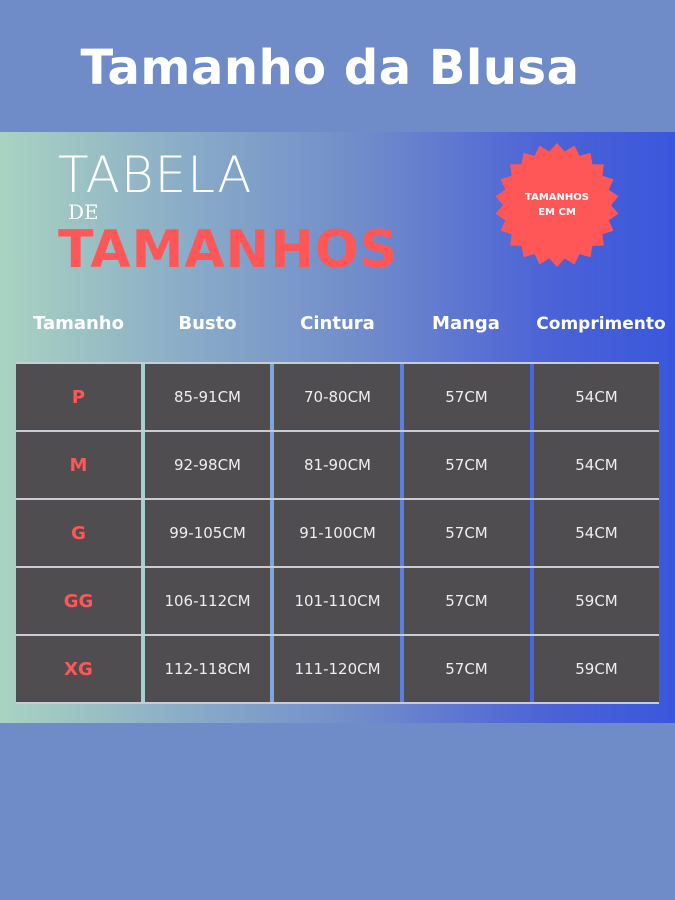 This screenshot has width=675, height=900. What do you see at coordinates (337, 397) in the screenshot?
I see `table-cell: 70-80CM` at bounding box center [337, 397].